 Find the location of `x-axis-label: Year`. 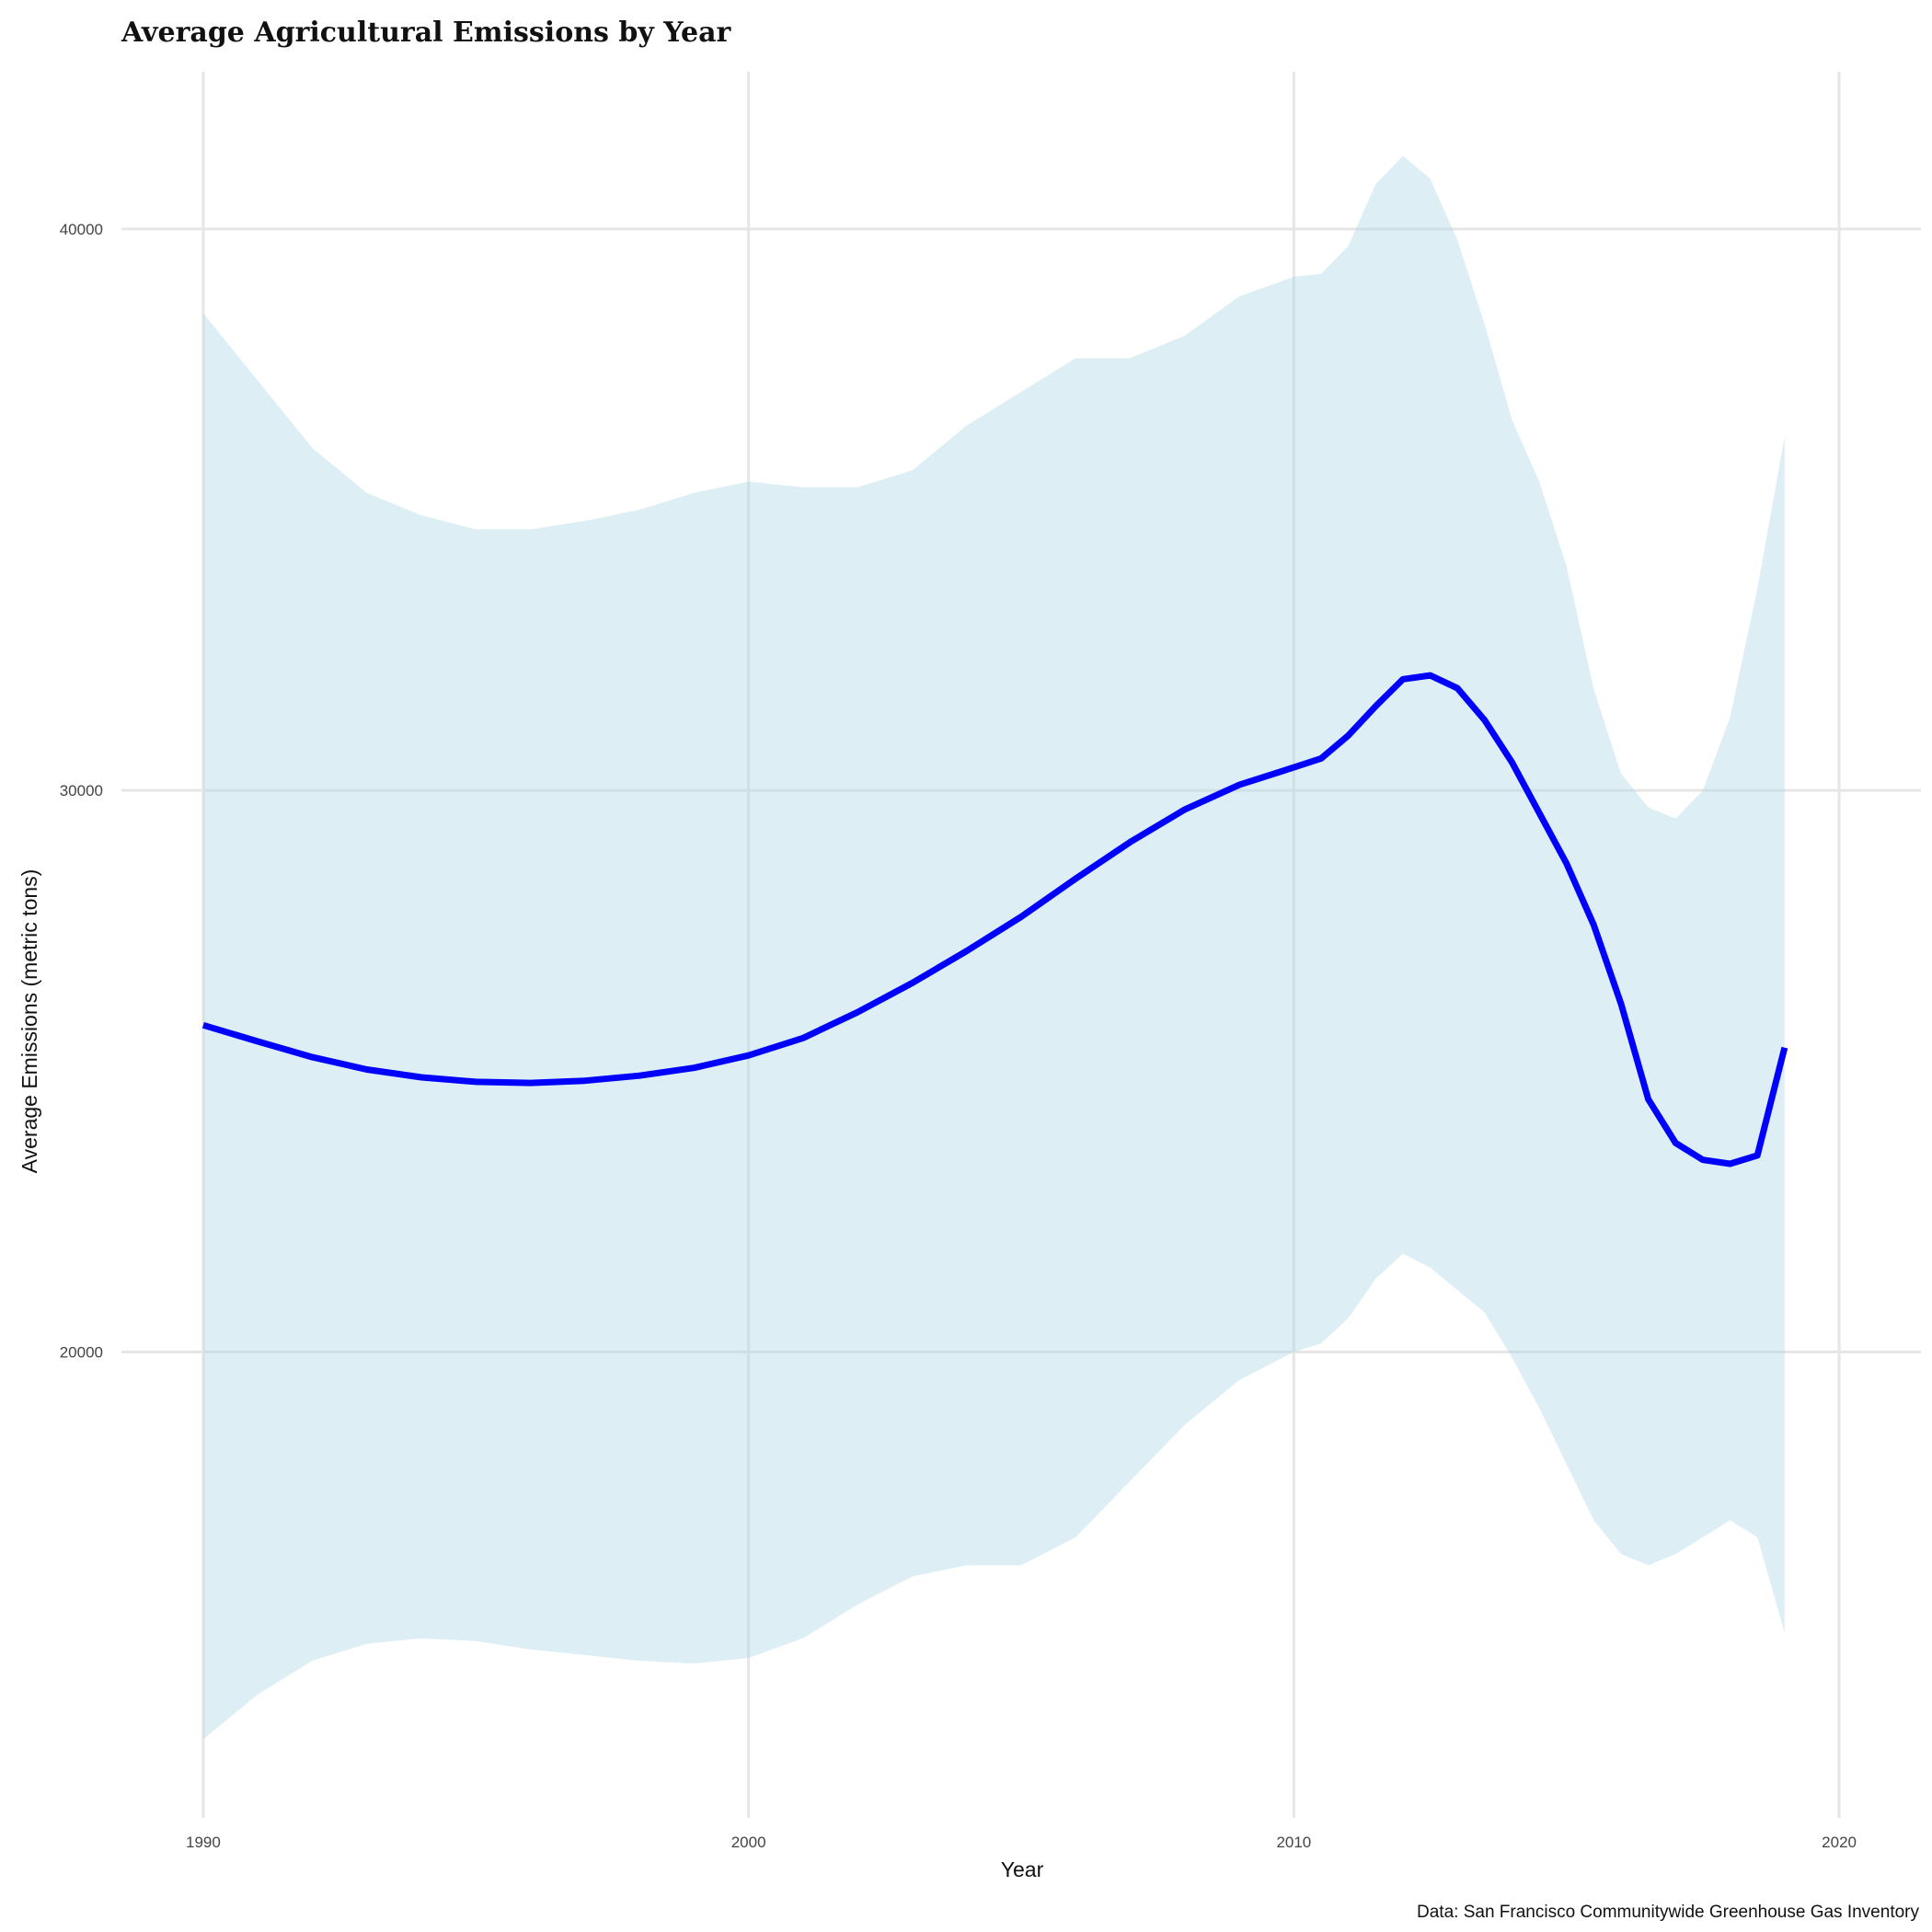

x-axis-label: Year is located at coordinates (1022, 1869).